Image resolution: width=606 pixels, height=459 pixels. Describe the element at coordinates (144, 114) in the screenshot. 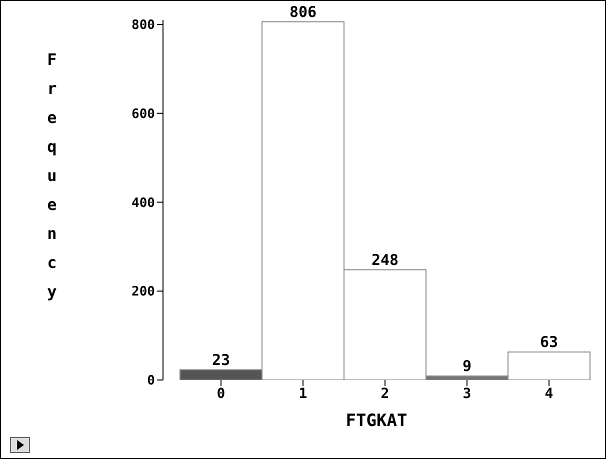

I see `y-tick-label: 600` at that location.